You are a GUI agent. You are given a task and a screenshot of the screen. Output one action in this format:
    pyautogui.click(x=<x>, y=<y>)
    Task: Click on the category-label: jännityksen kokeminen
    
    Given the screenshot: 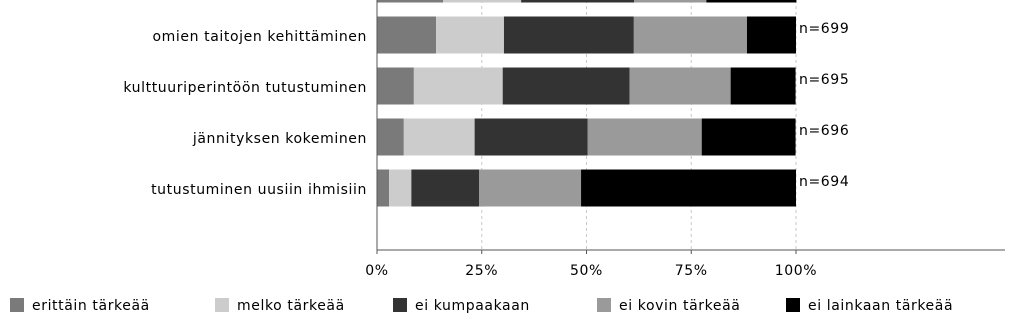 What is the action you would take?
    pyautogui.click(x=279, y=139)
    